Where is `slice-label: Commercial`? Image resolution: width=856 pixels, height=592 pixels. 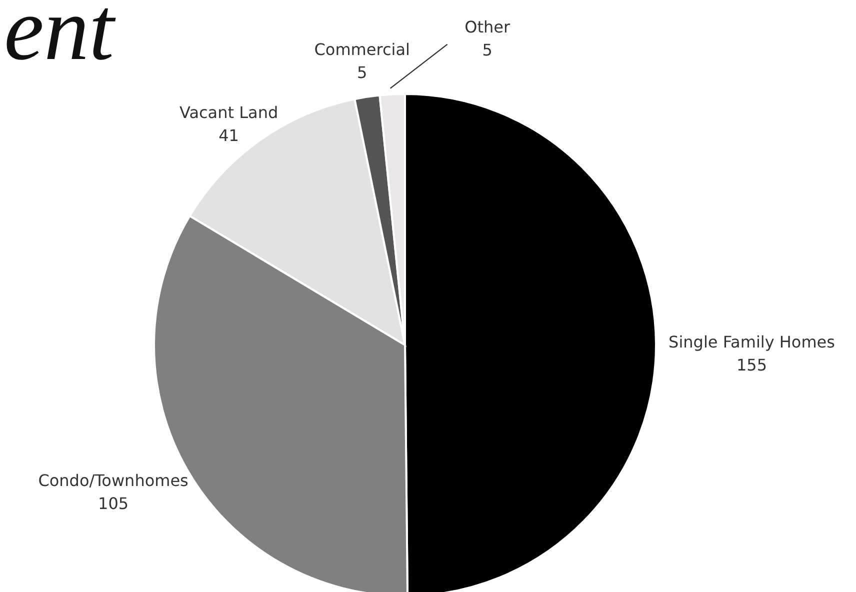 slice-label: Commercial is located at coordinates (362, 49).